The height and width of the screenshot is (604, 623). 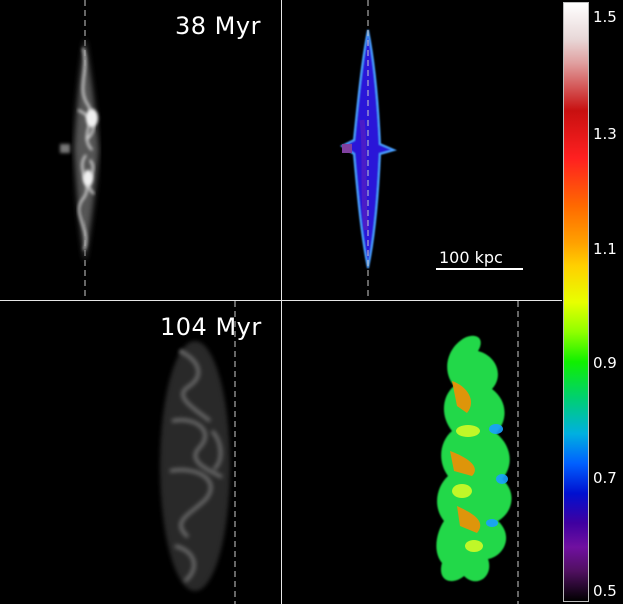 I want to click on time-label-late: 104 Myr, so click(x=211, y=327).